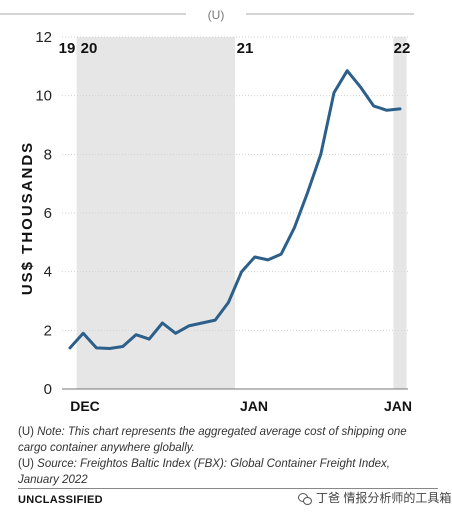 The image size is (452, 518). Describe the element at coordinates (48, 389) in the screenshot. I see `y-tick-label-0: 0` at that location.